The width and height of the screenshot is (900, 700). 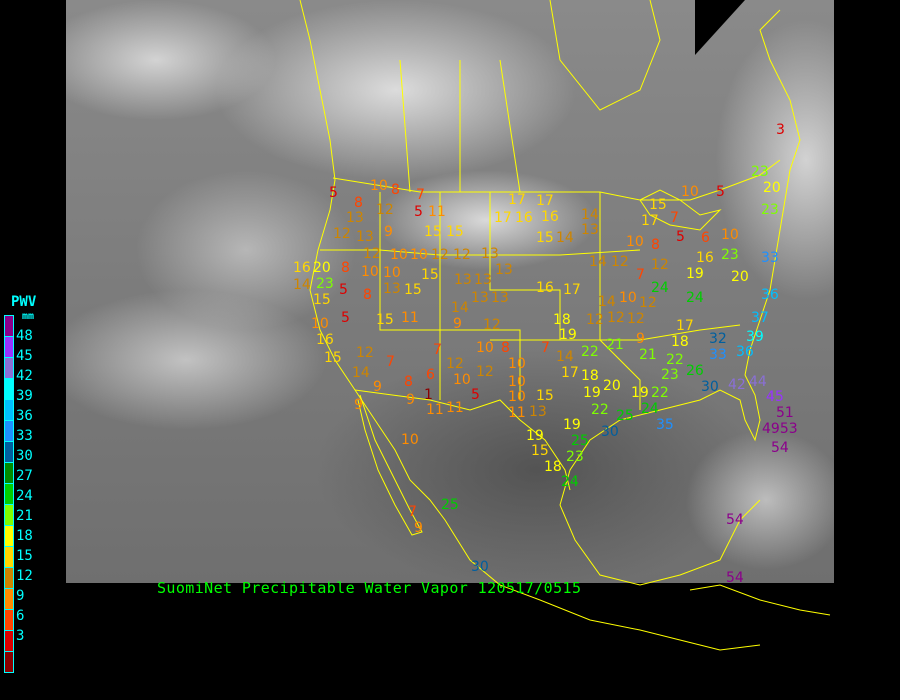 I want to click on legend-label: 36, so click(x=24, y=416).